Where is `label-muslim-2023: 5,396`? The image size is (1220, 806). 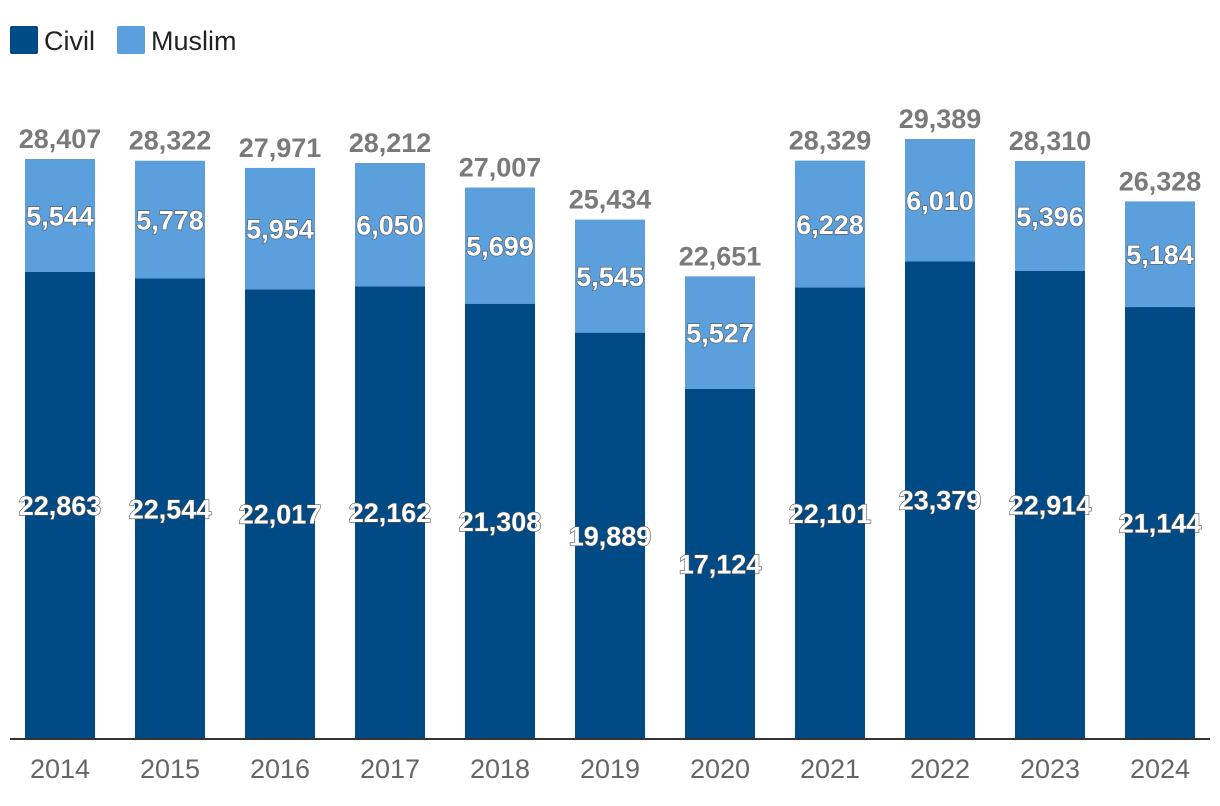
label-muslim-2023: 5,396 is located at coordinates (1050, 217).